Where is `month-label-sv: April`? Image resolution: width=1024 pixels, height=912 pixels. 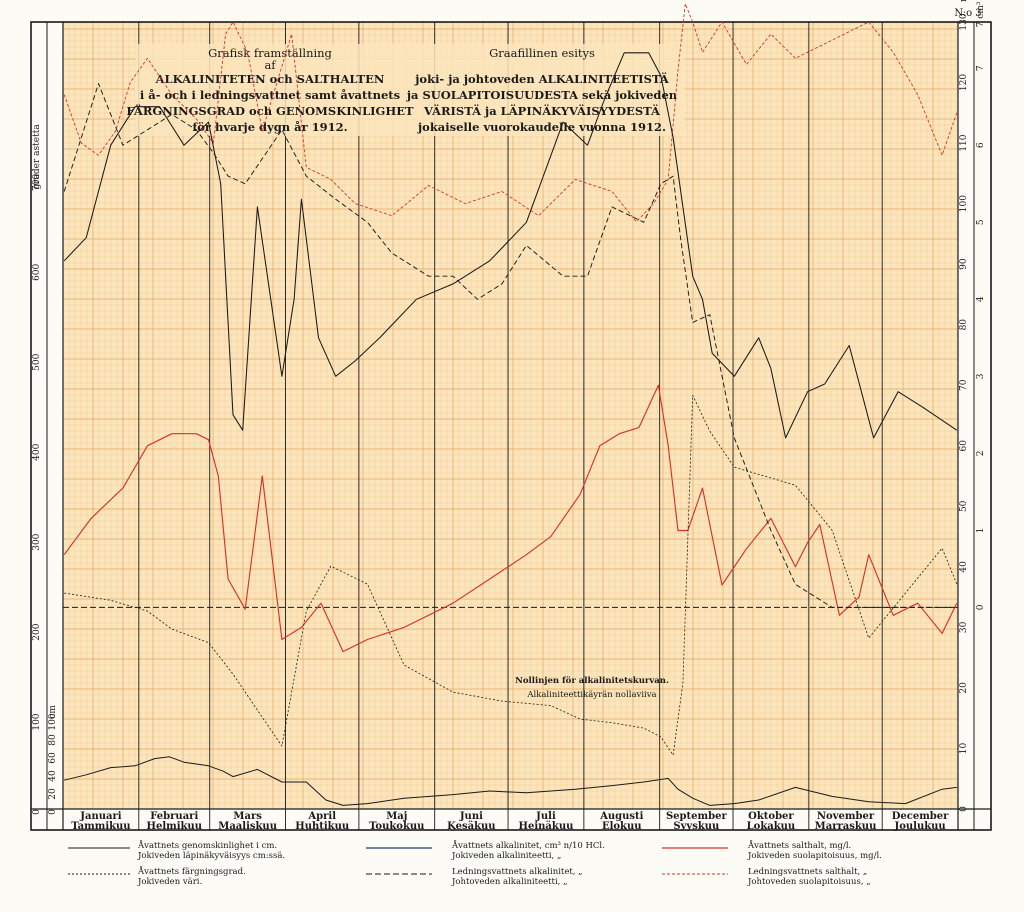 month-label-sv: April is located at coordinates (321, 816).